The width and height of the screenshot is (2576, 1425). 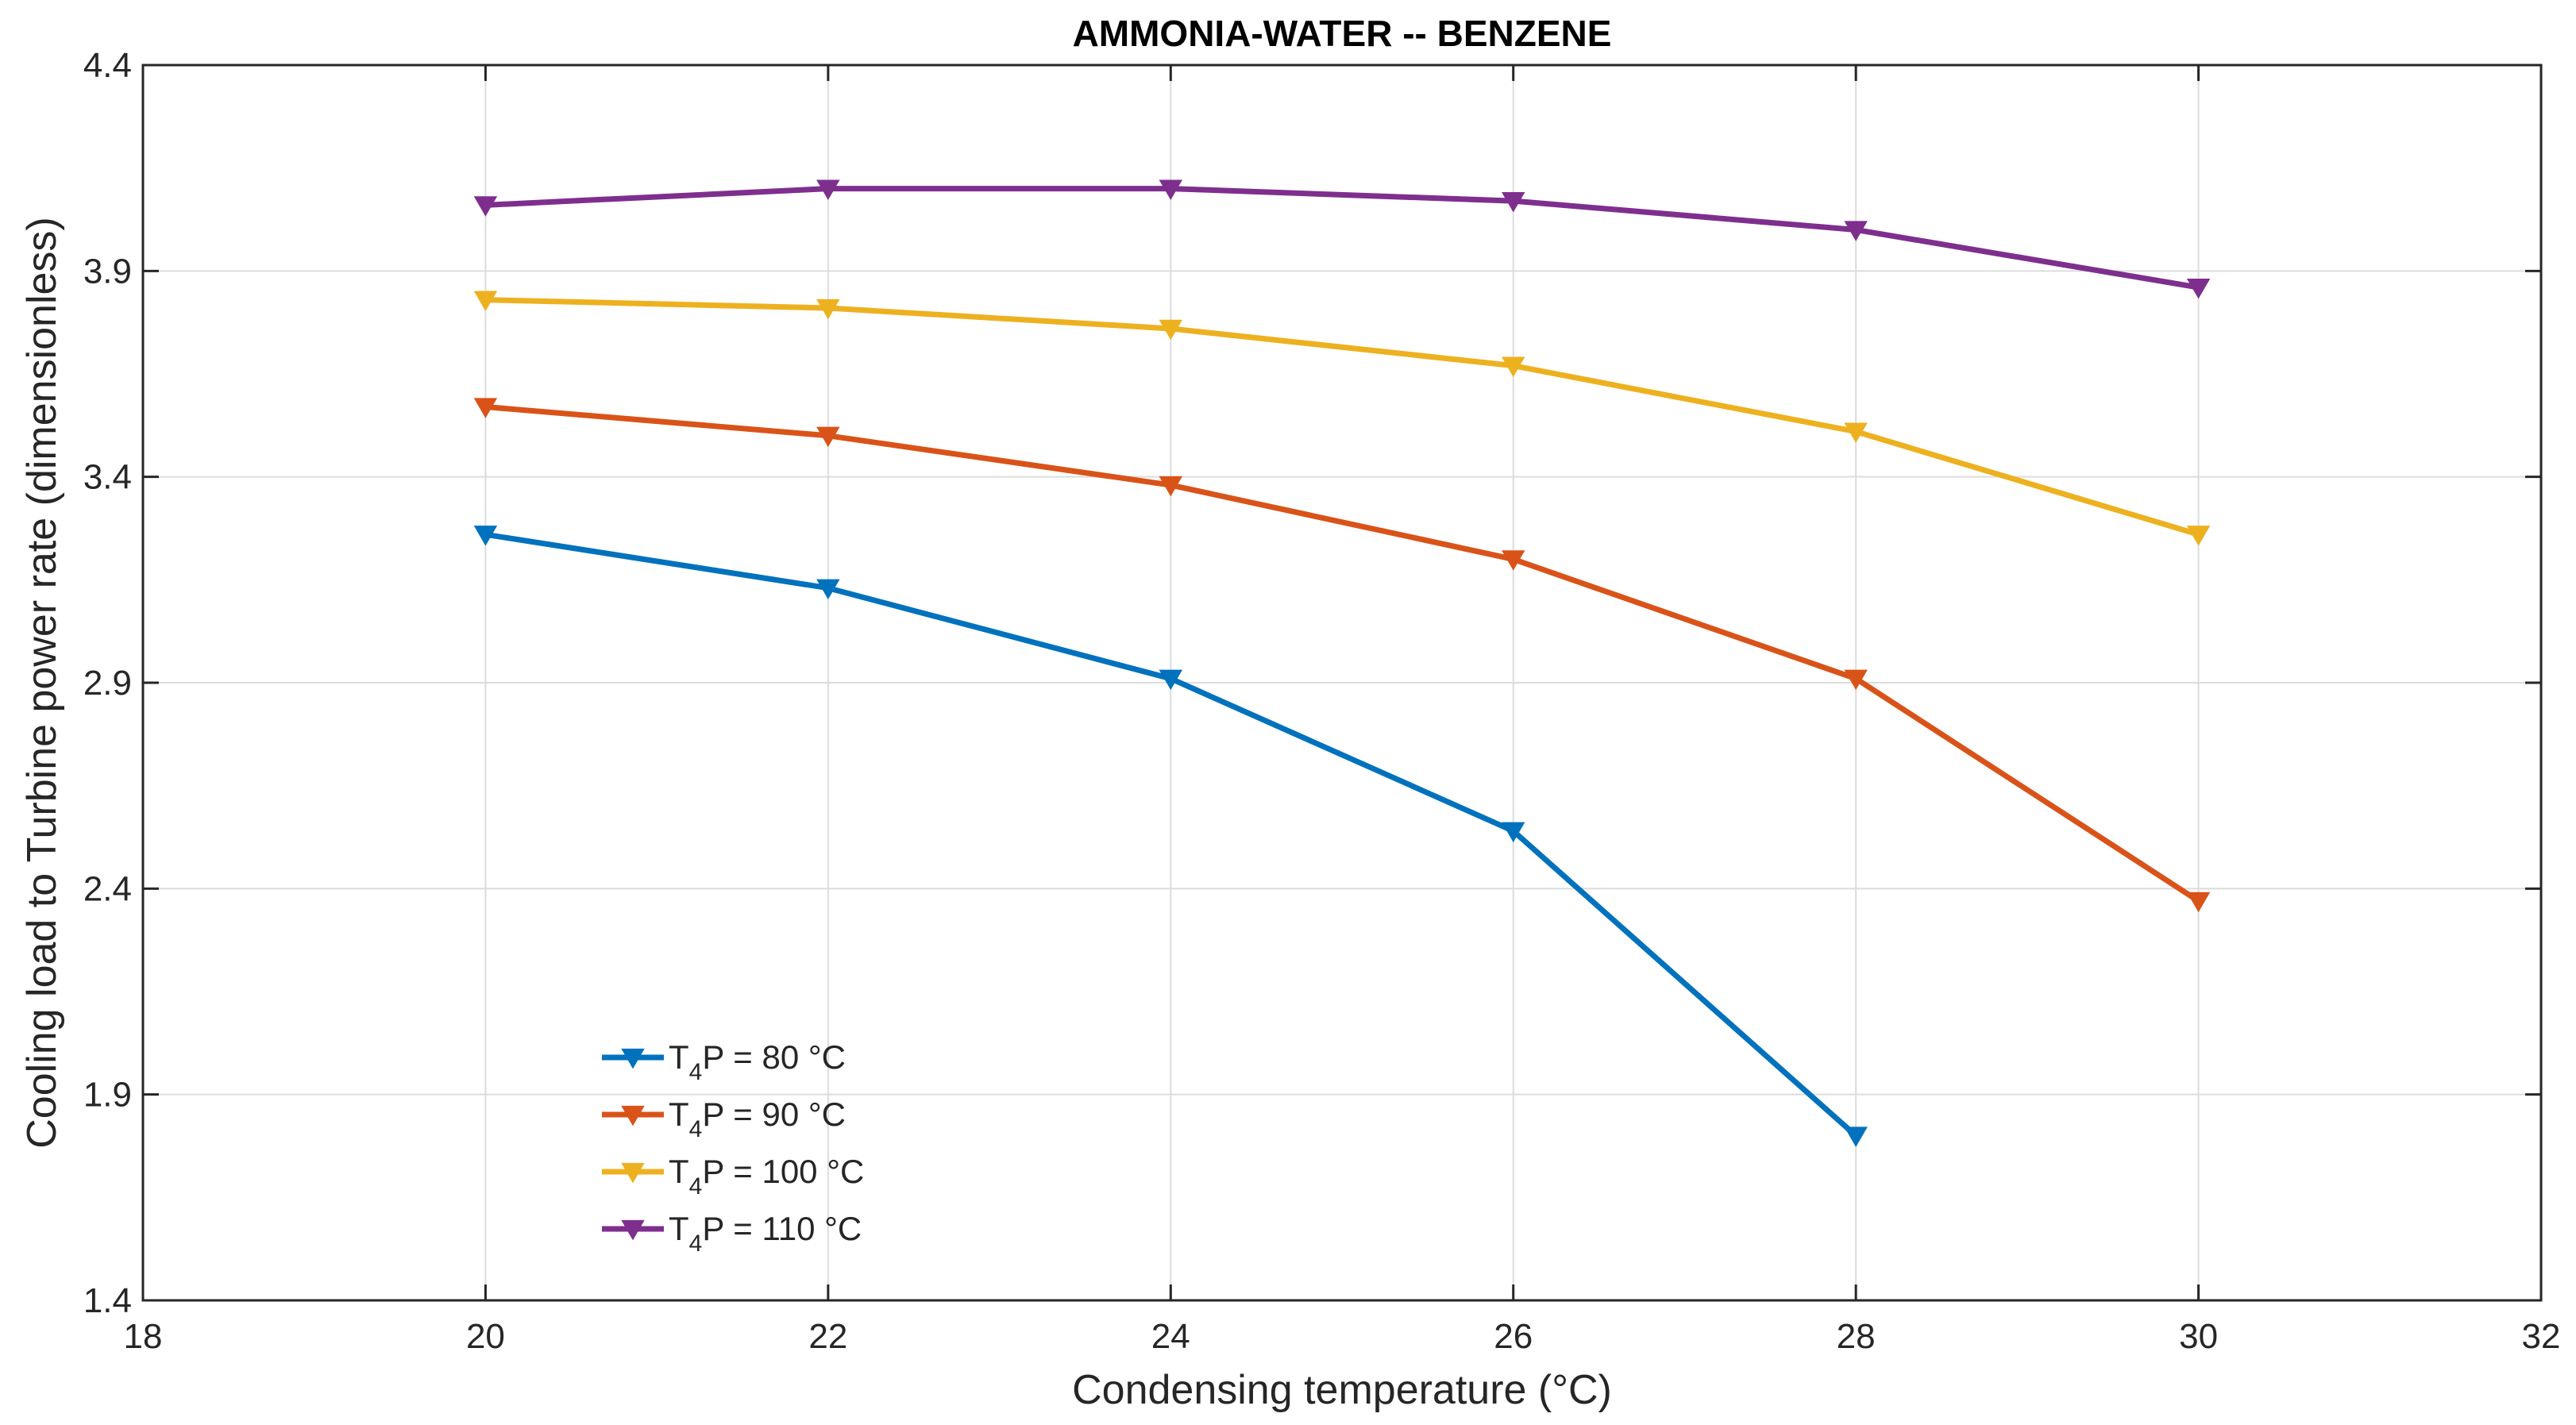 What do you see at coordinates (1342, 1390) in the screenshot?
I see `x-axis-title: Condensing temperature (°C)` at bounding box center [1342, 1390].